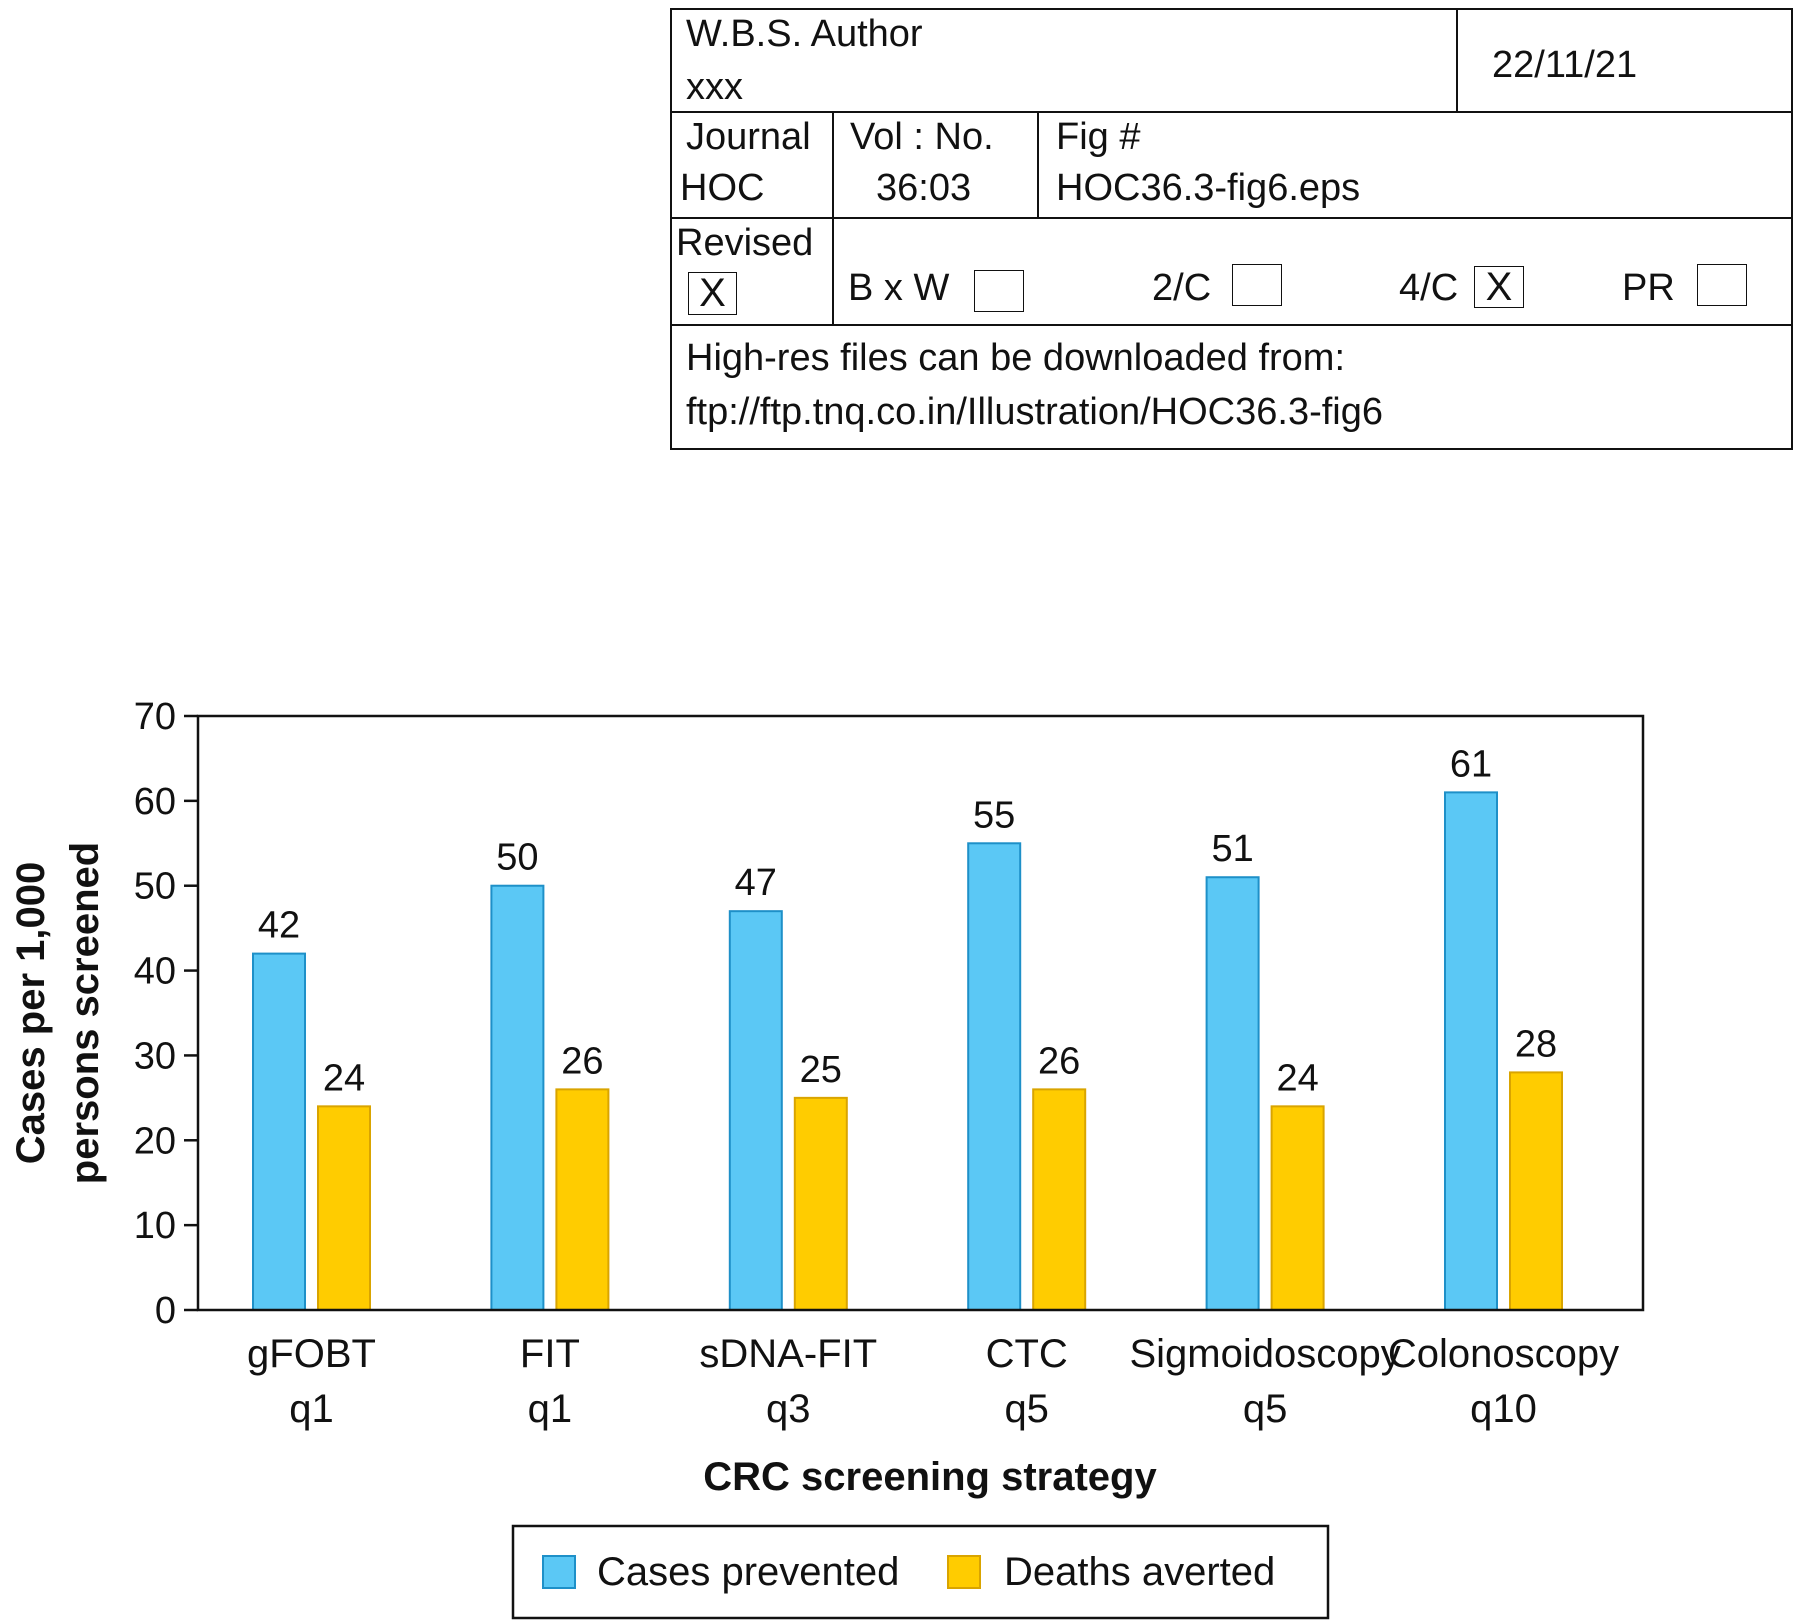 This screenshot has height=1623, width=1800. I want to click on bar-value-label: 42, so click(279, 926).